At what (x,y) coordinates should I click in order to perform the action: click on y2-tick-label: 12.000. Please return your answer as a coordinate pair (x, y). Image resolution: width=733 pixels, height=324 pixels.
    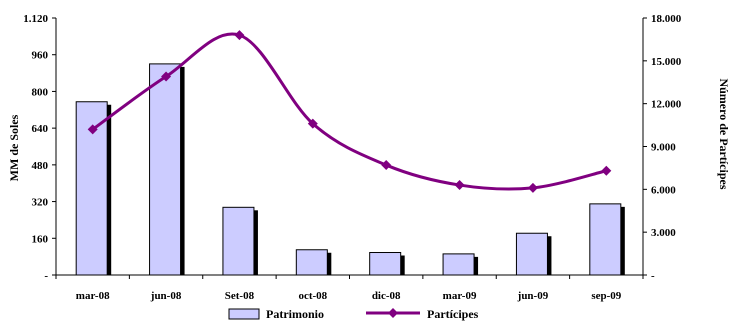
    Looking at the image, I should click on (666, 105).